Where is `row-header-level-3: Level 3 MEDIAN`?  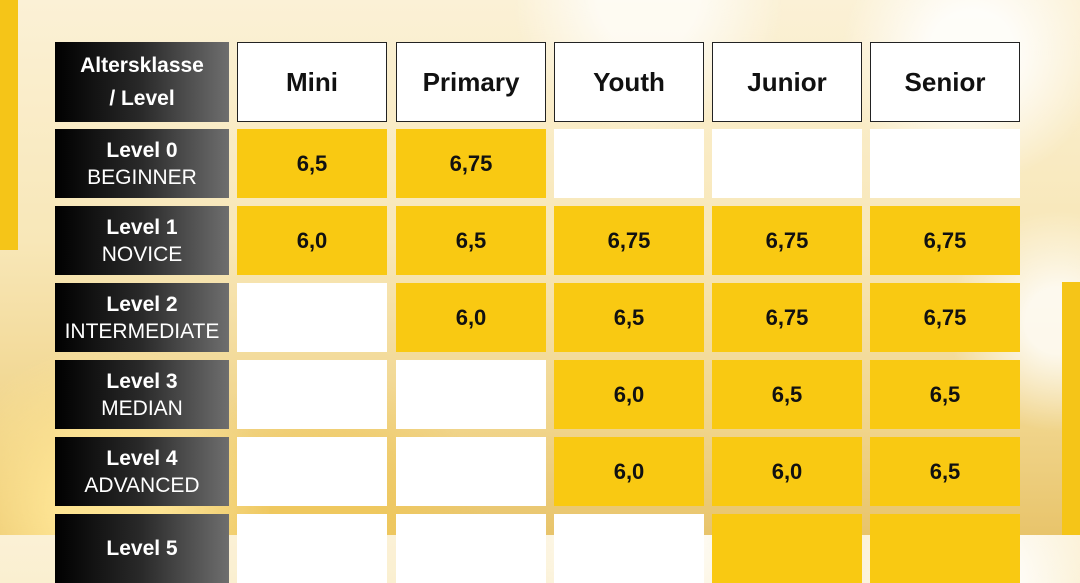
row-header-level-3: Level 3 MEDIAN is located at coordinates (142, 394).